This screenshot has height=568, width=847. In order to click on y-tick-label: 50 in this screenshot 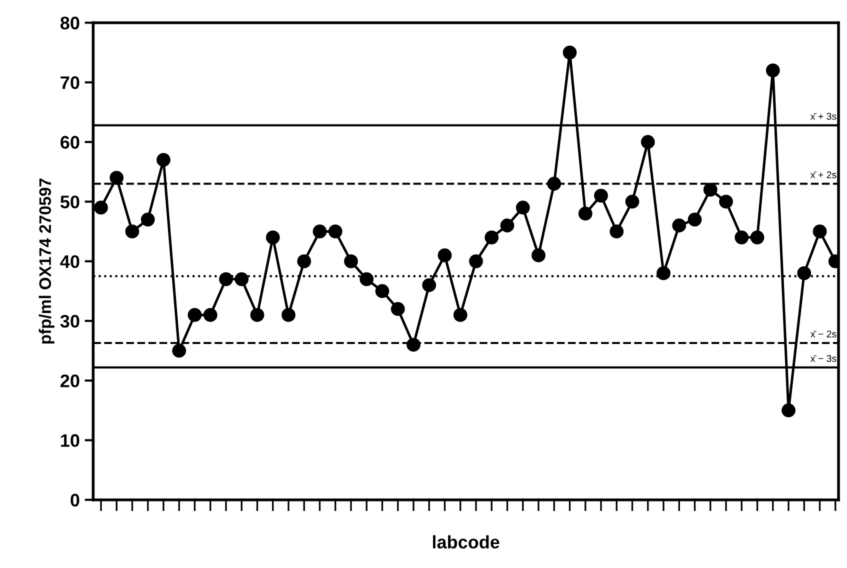, I will do `click(70, 202)`.